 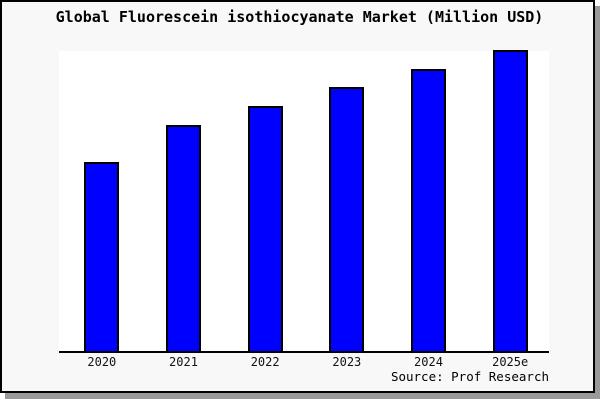 What do you see at coordinates (428, 362) in the screenshot?
I see `x-tick-label-2024: 2024` at bounding box center [428, 362].